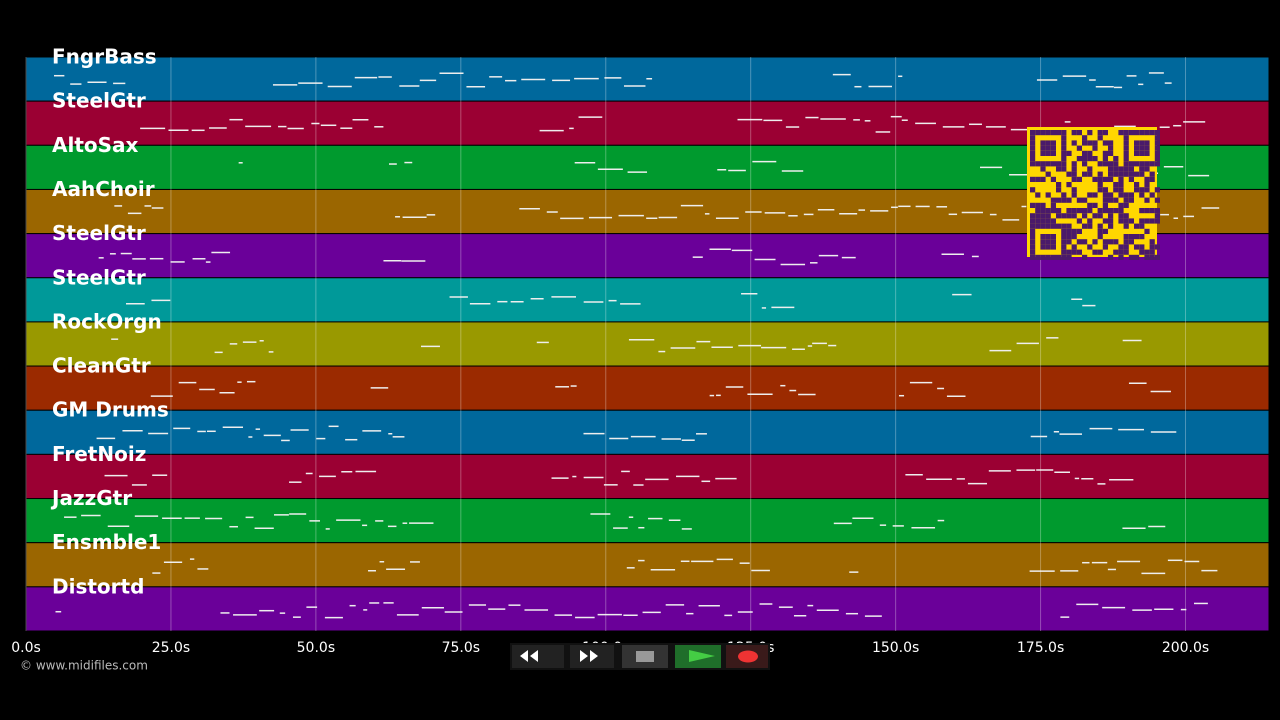 The height and width of the screenshot is (720, 1280). Describe the element at coordinates (84, 666) in the screenshot. I see `copyright: © www.midifiles.com` at that location.